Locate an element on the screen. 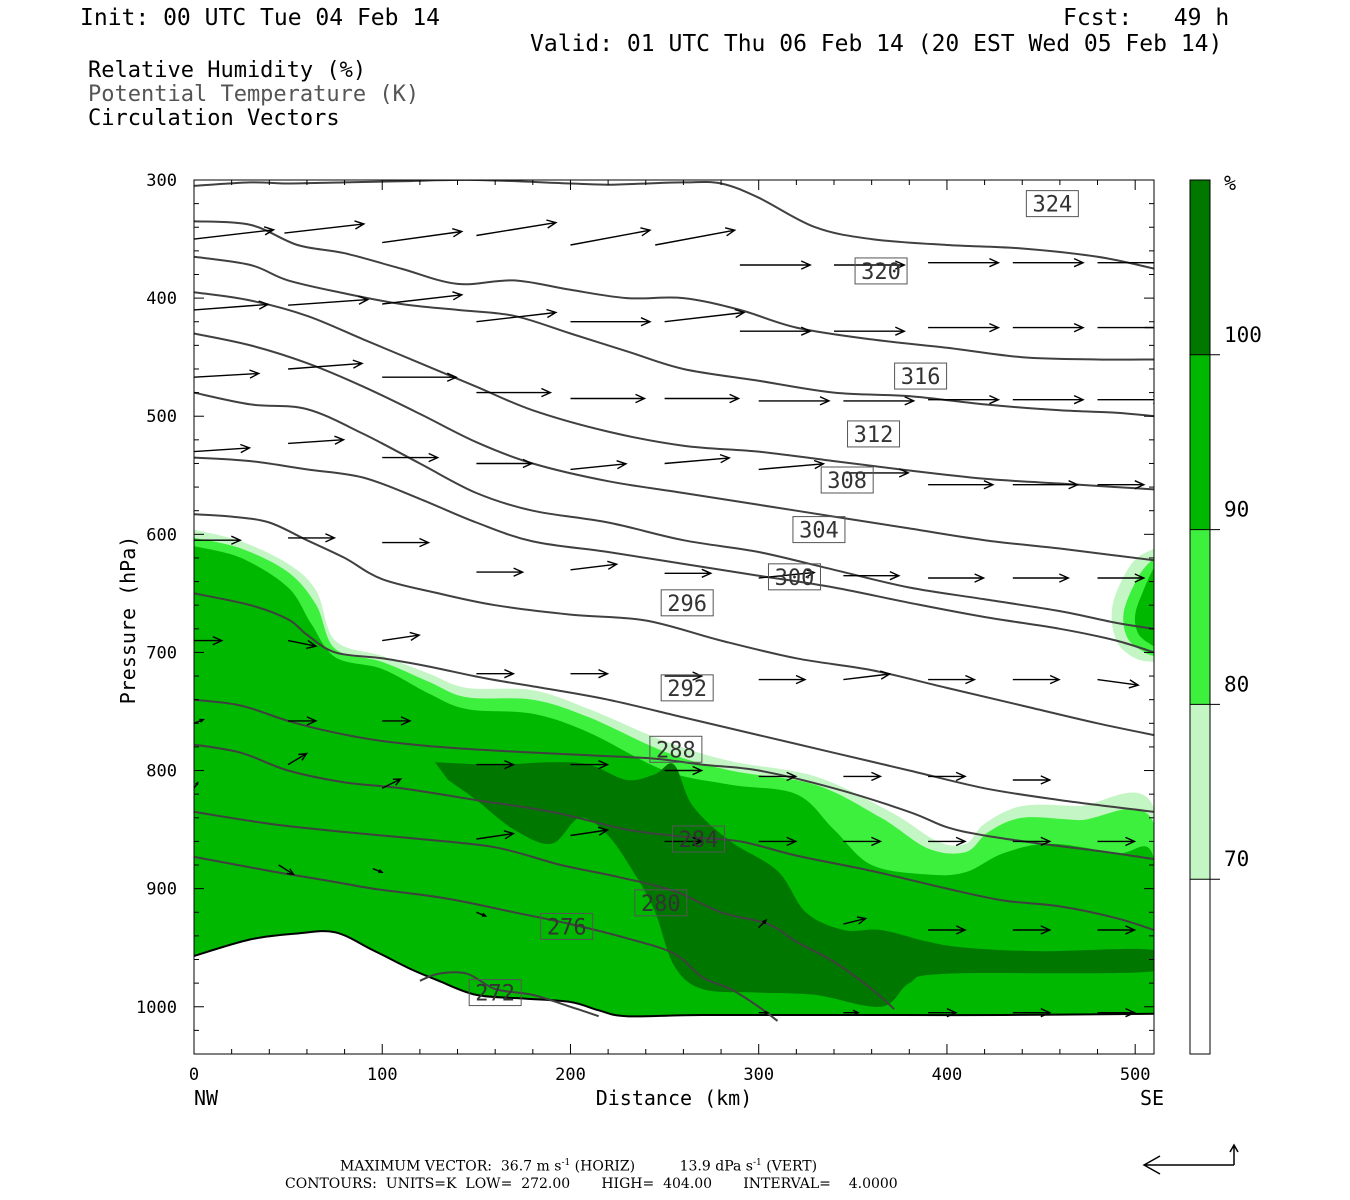  contour-label-296: 296 is located at coordinates (687, 604).